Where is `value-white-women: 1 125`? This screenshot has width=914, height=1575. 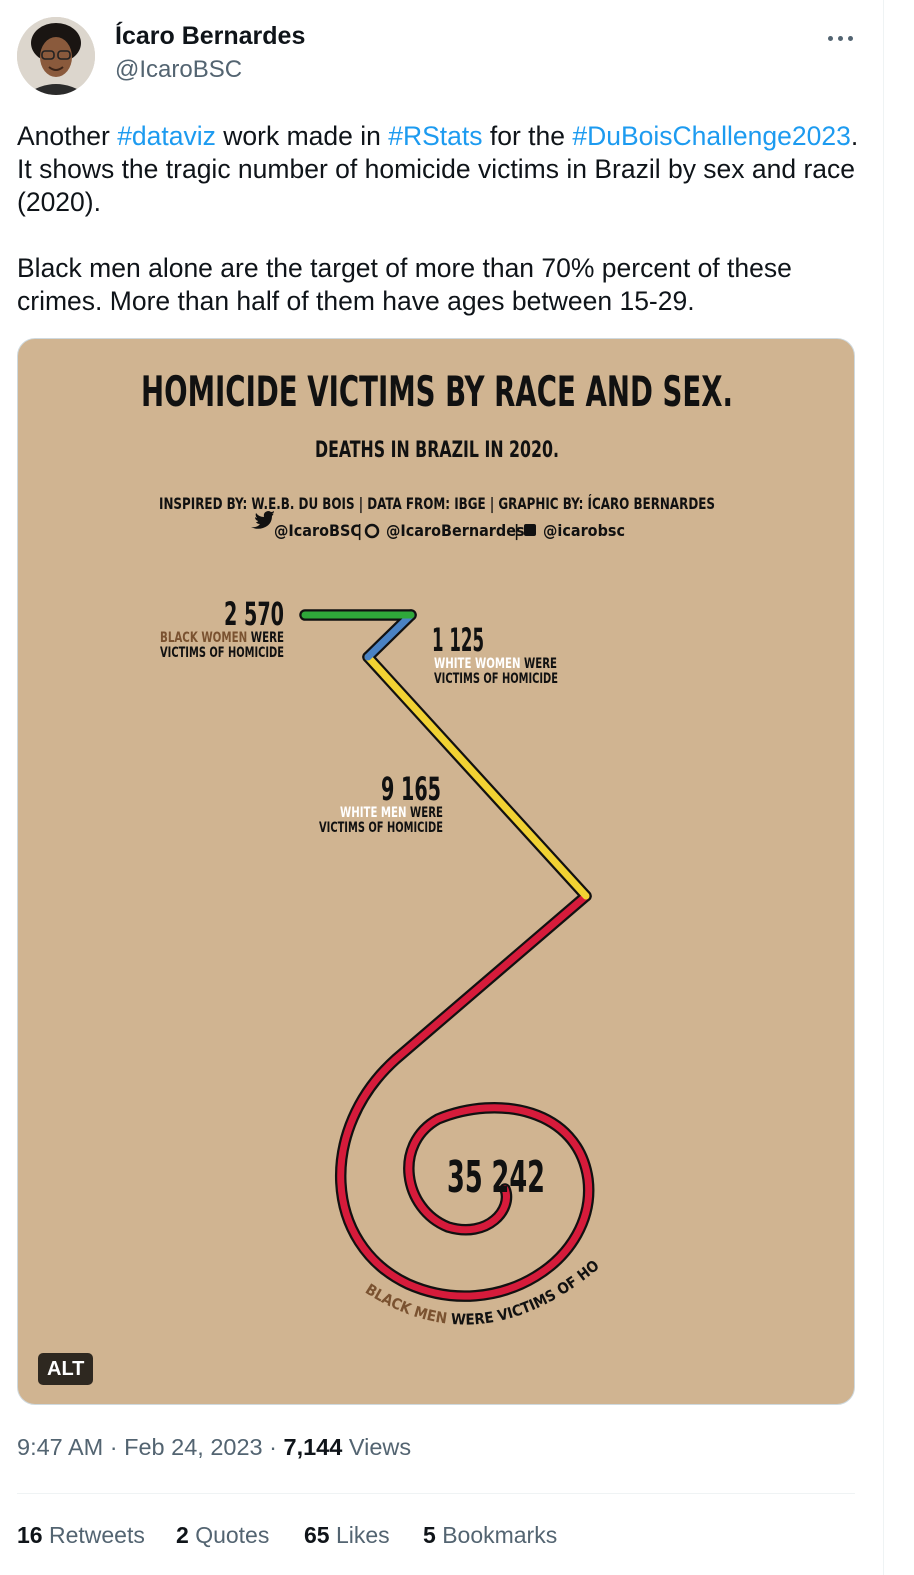
value-white-women: 1 125 is located at coordinates (458, 640).